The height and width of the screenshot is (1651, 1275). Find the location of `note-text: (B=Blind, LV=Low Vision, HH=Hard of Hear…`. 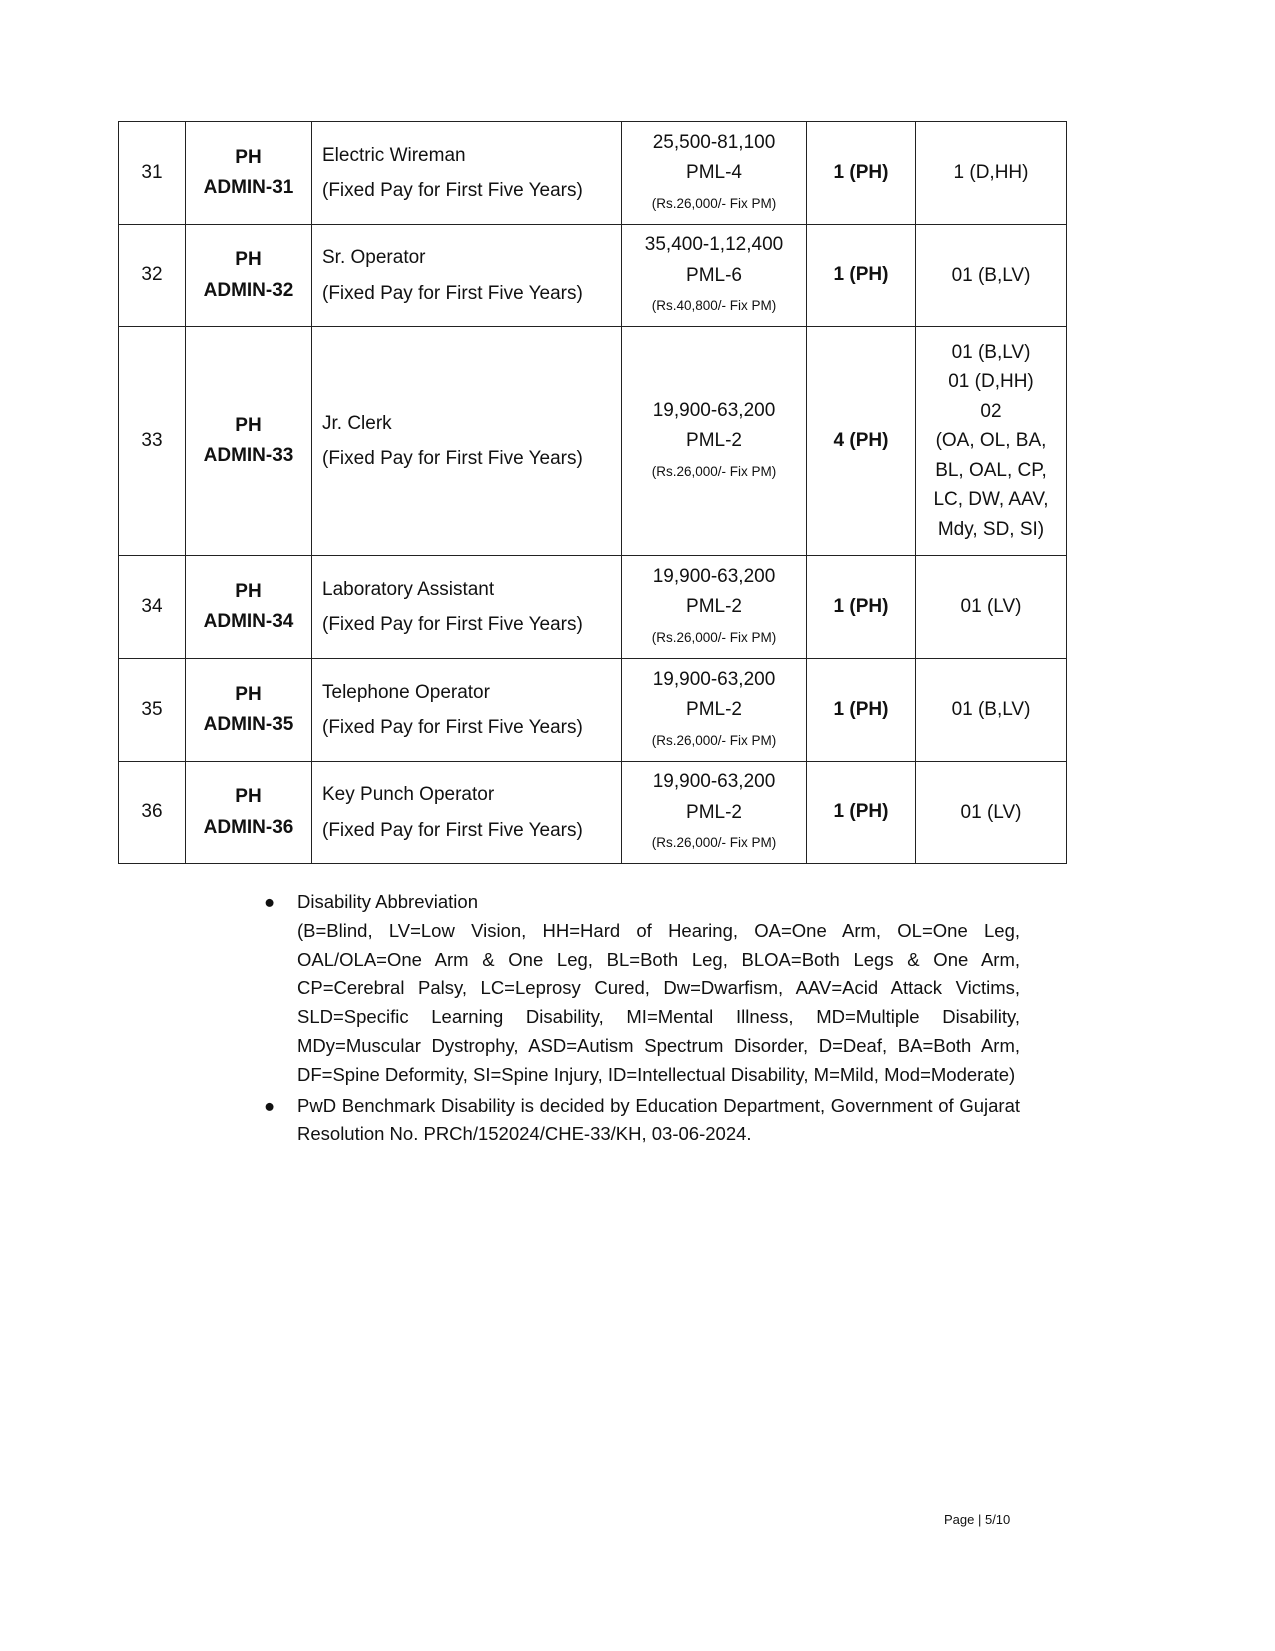

note-text: (B=Blind, LV=Low Vision, HH=Hard of Hear… is located at coordinates (658, 1002).